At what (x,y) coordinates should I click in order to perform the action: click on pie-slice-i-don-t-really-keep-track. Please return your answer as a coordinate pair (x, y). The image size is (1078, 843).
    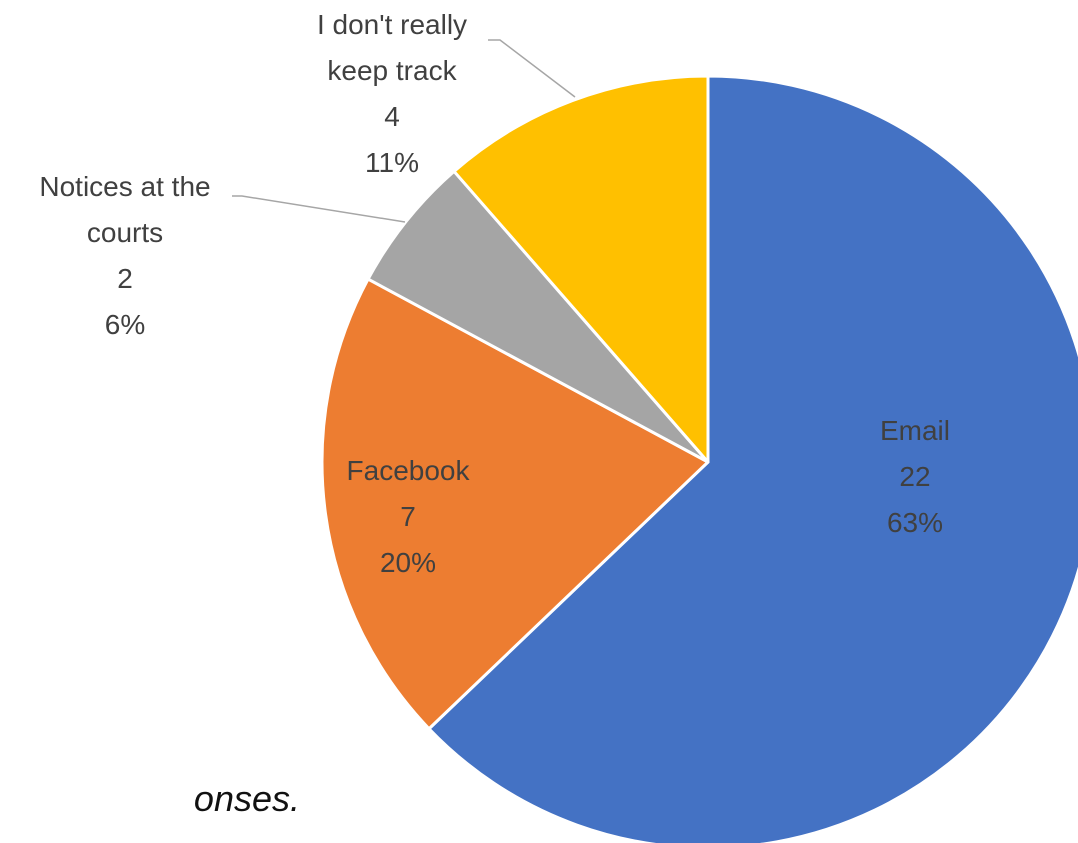
    Looking at the image, I should click on (581, 269).